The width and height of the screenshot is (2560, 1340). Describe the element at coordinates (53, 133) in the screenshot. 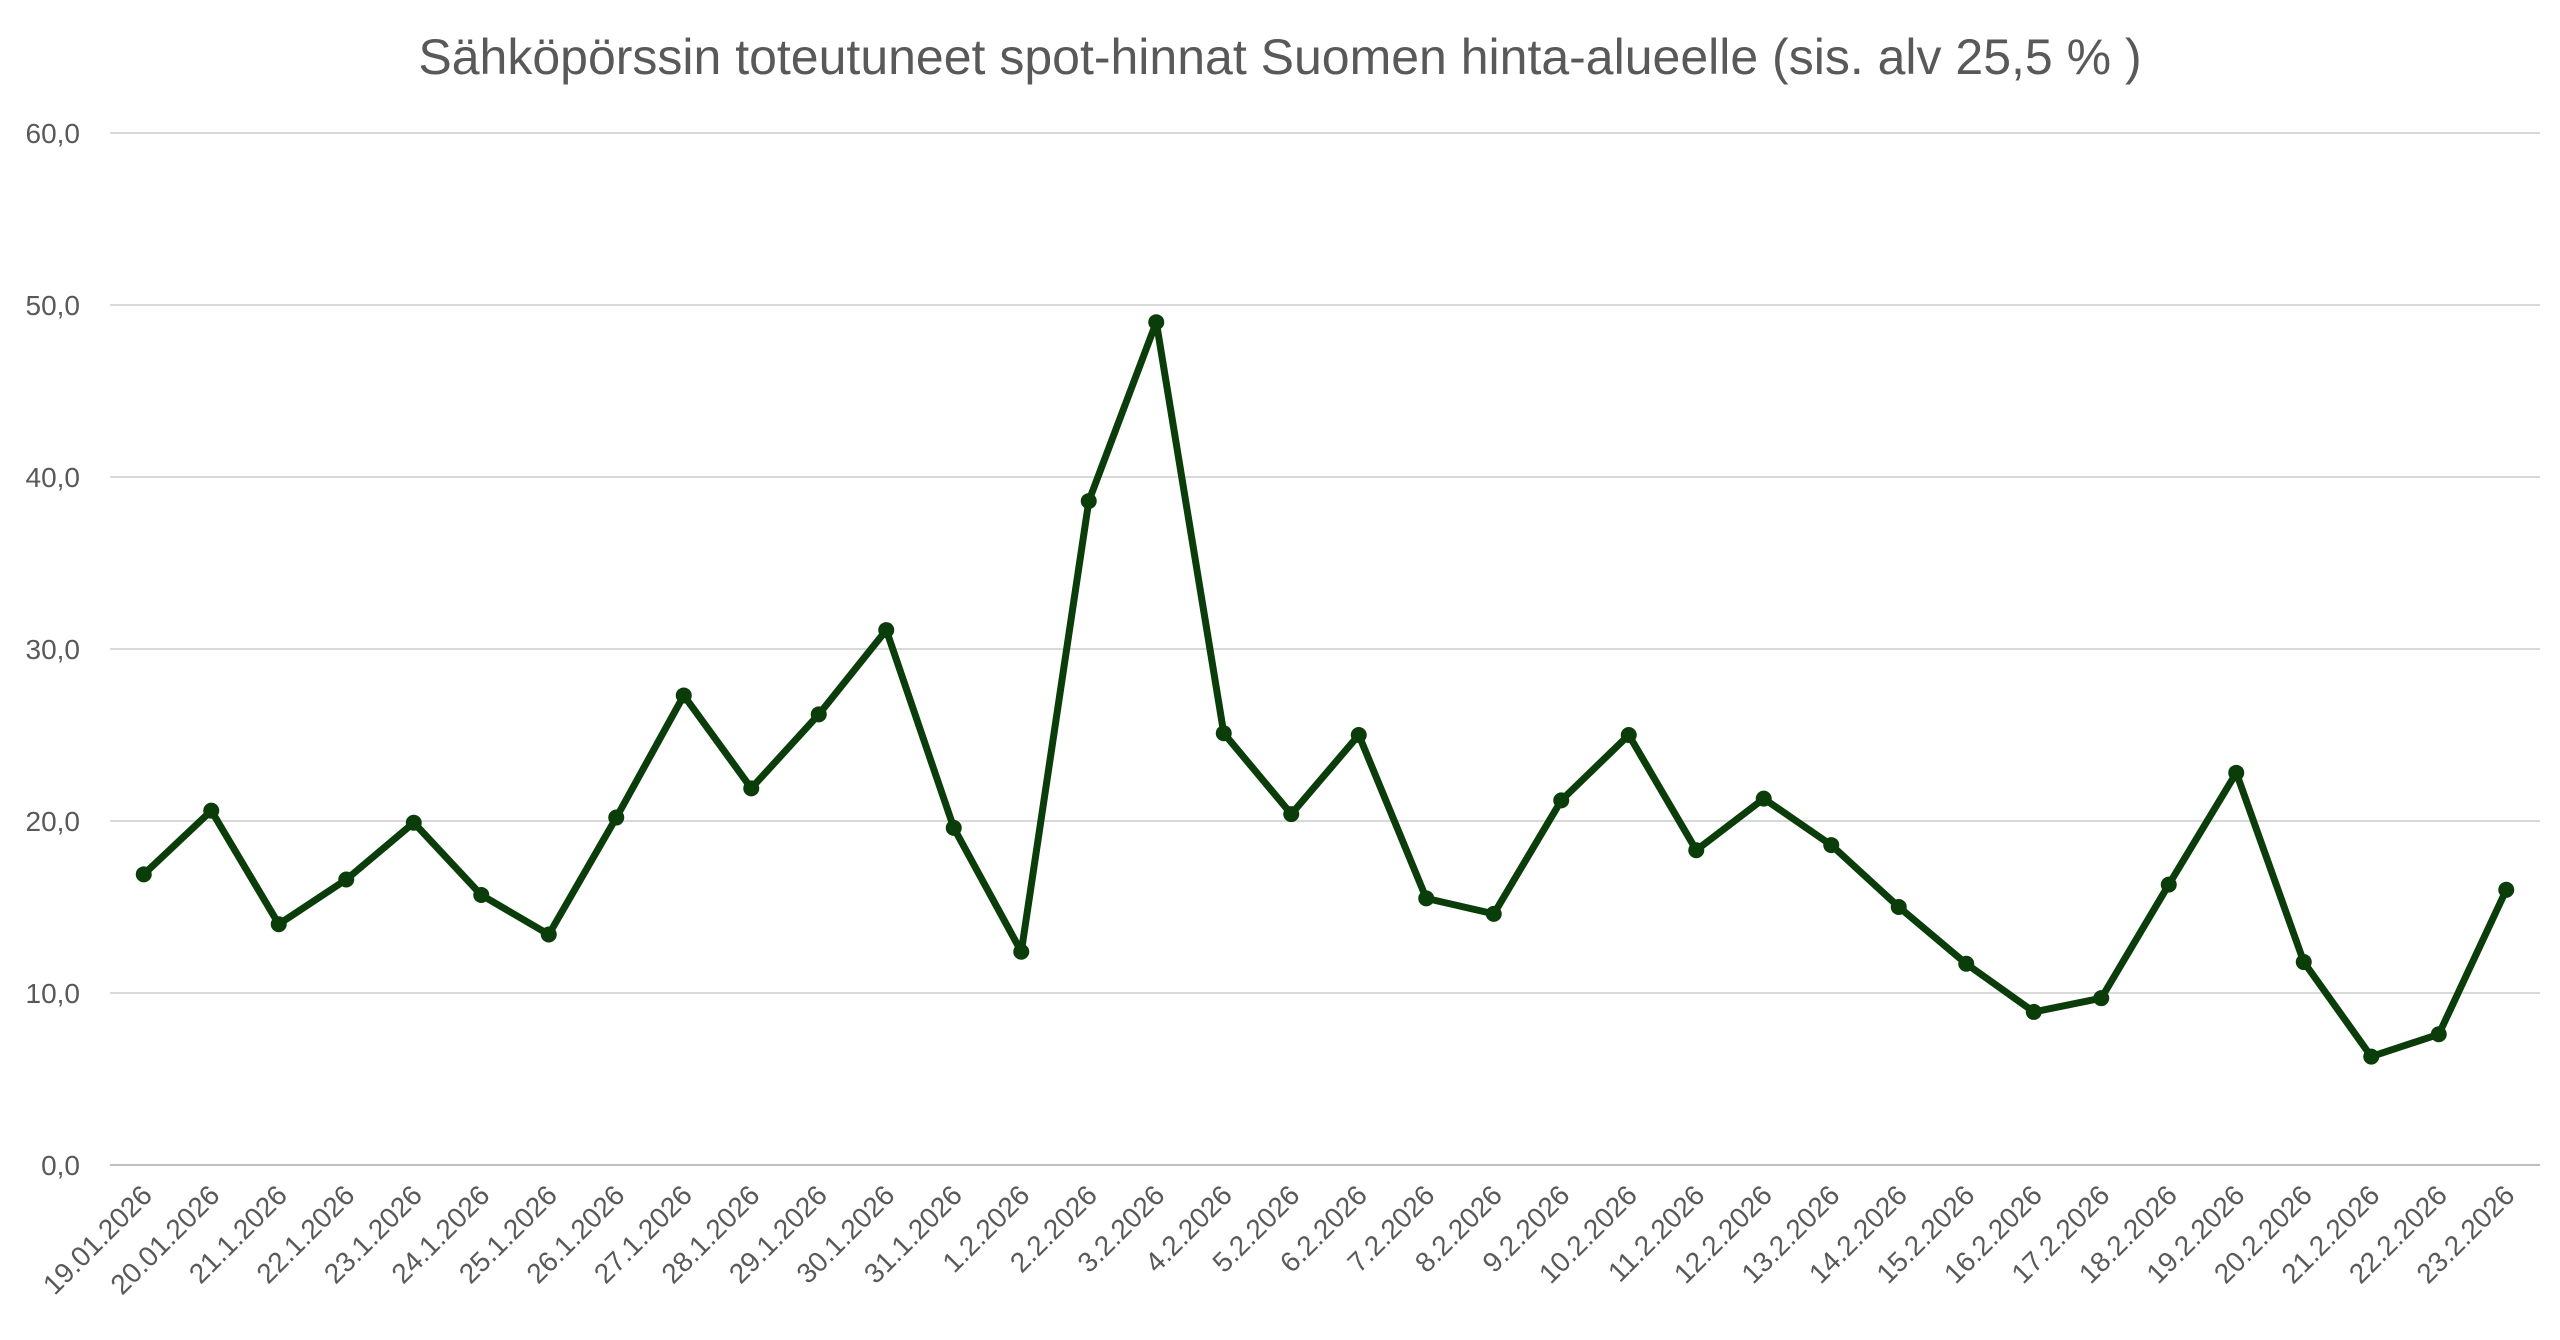

I see `y-tick-label: 60,0` at that location.